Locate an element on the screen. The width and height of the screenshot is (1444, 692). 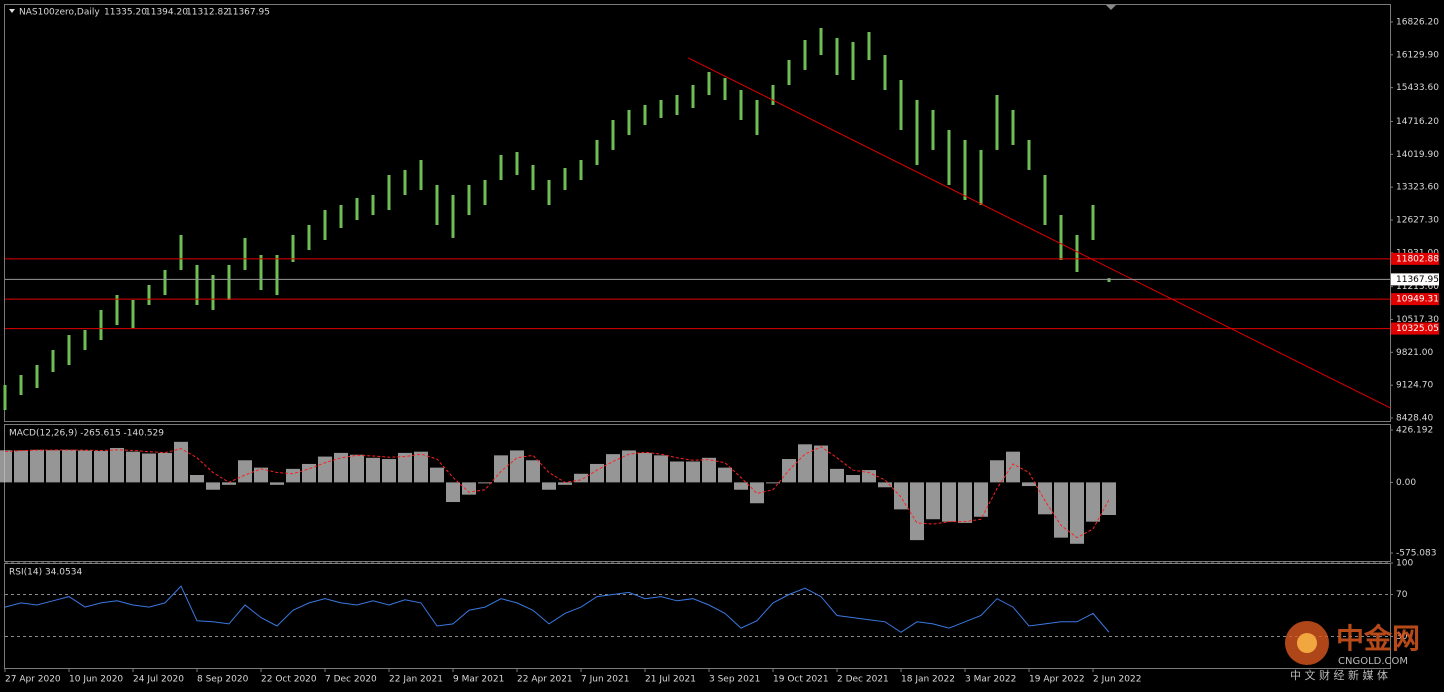
x-tick-label: 19 Oct 2021 is located at coordinates (801, 680).